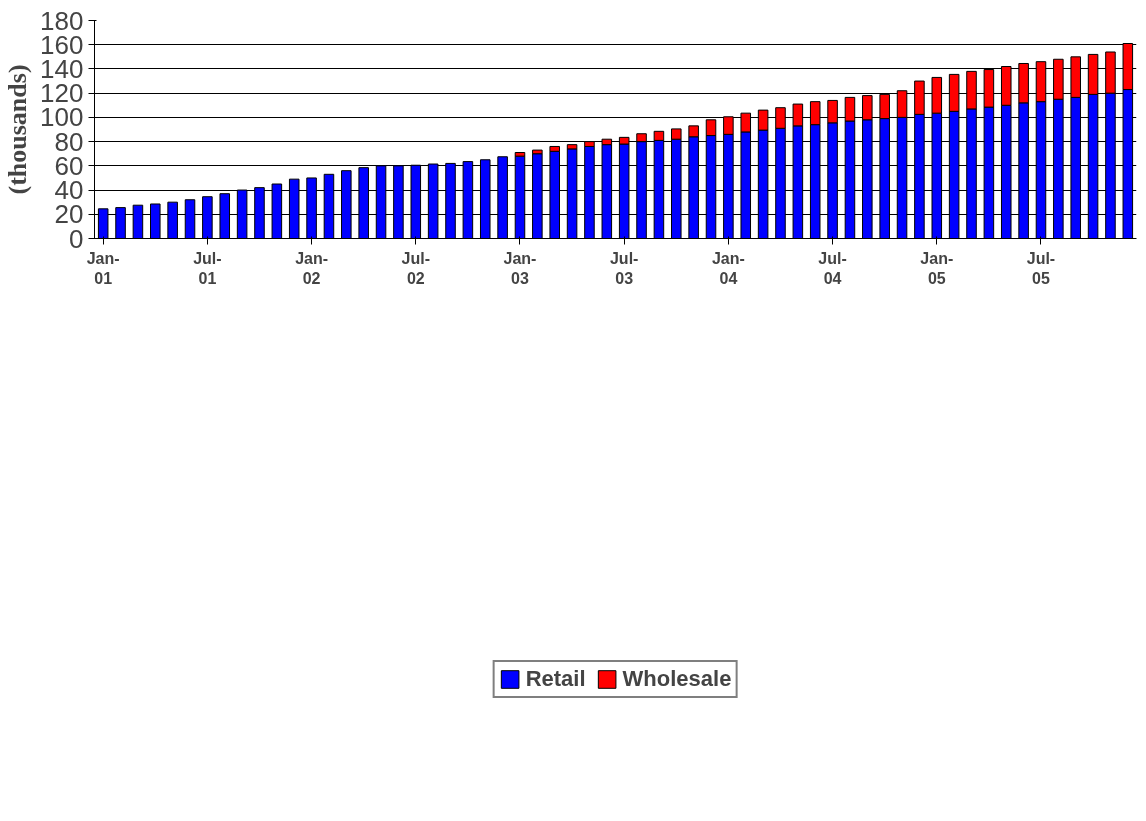 This screenshot has height=821, width=1146. Describe the element at coordinates (416, 268) in the screenshot. I see `x-tick-label: Jul-02` at that location.